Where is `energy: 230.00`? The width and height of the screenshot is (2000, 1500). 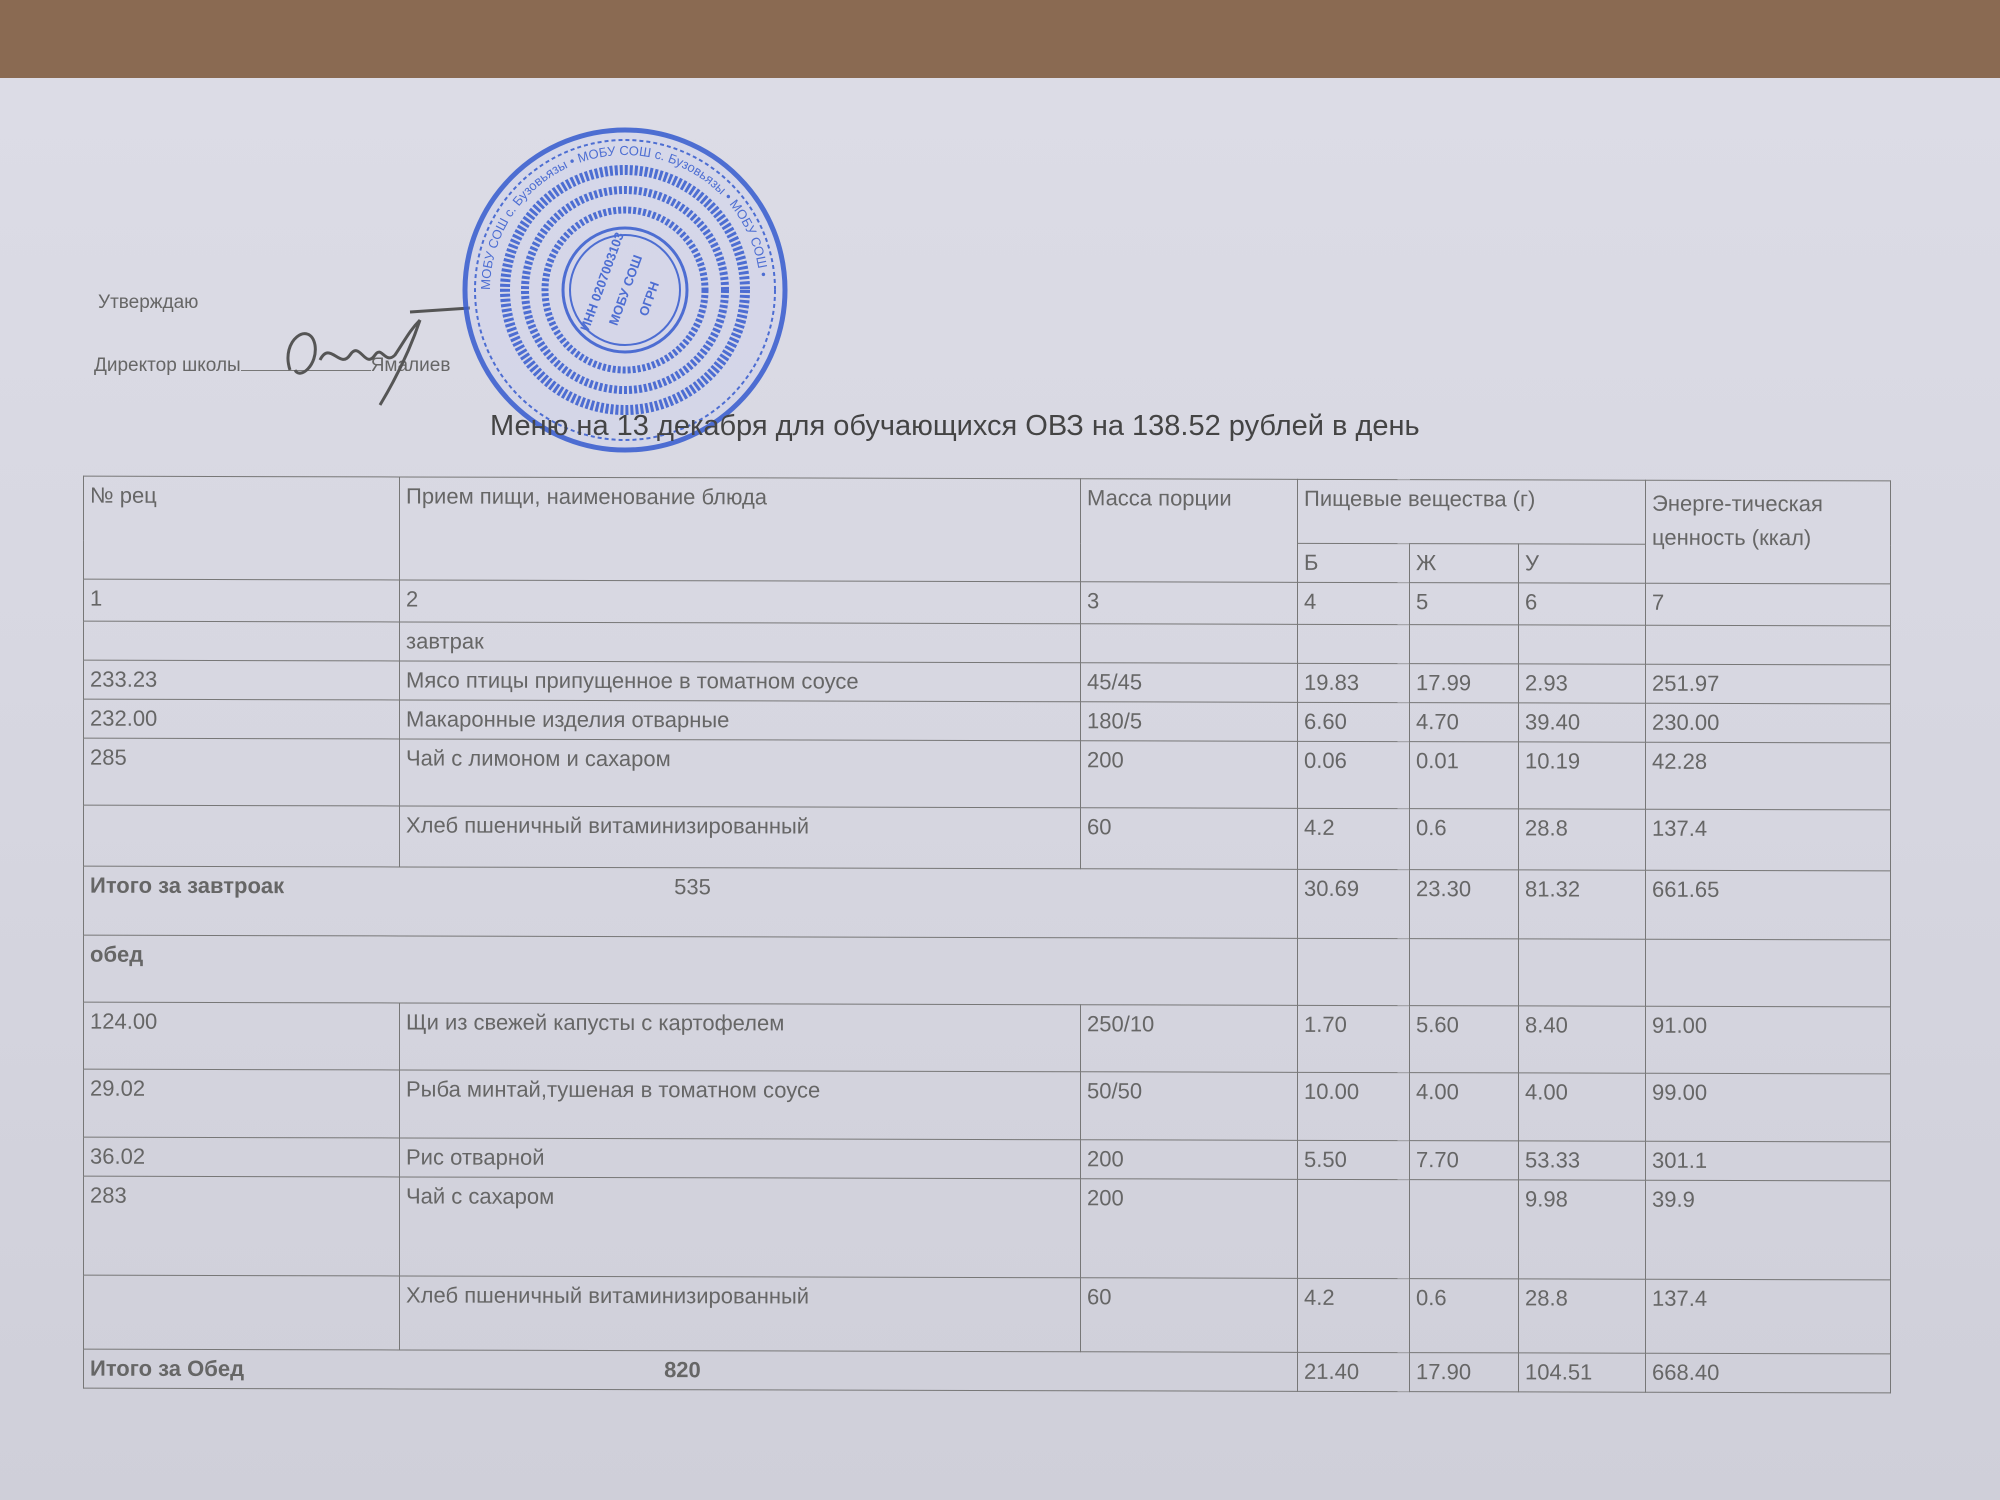 energy: 230.00 is located at coordinates (1768, 723).